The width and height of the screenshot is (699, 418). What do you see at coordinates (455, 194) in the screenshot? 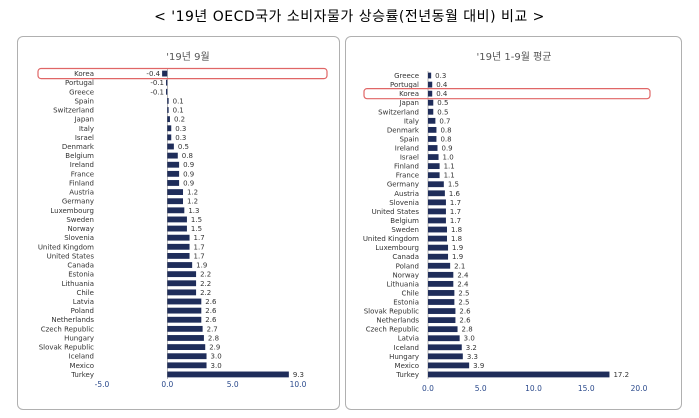
I see `value-label: 1.6` at bounding box center [455, 194].